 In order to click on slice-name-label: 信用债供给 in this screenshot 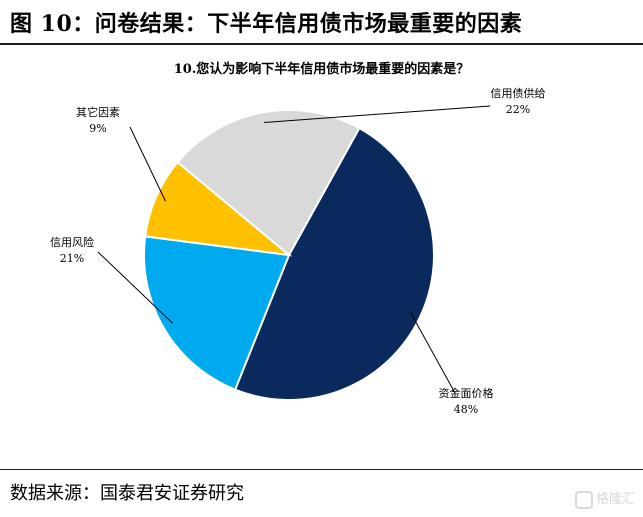, I will do `click(518, 93)`.